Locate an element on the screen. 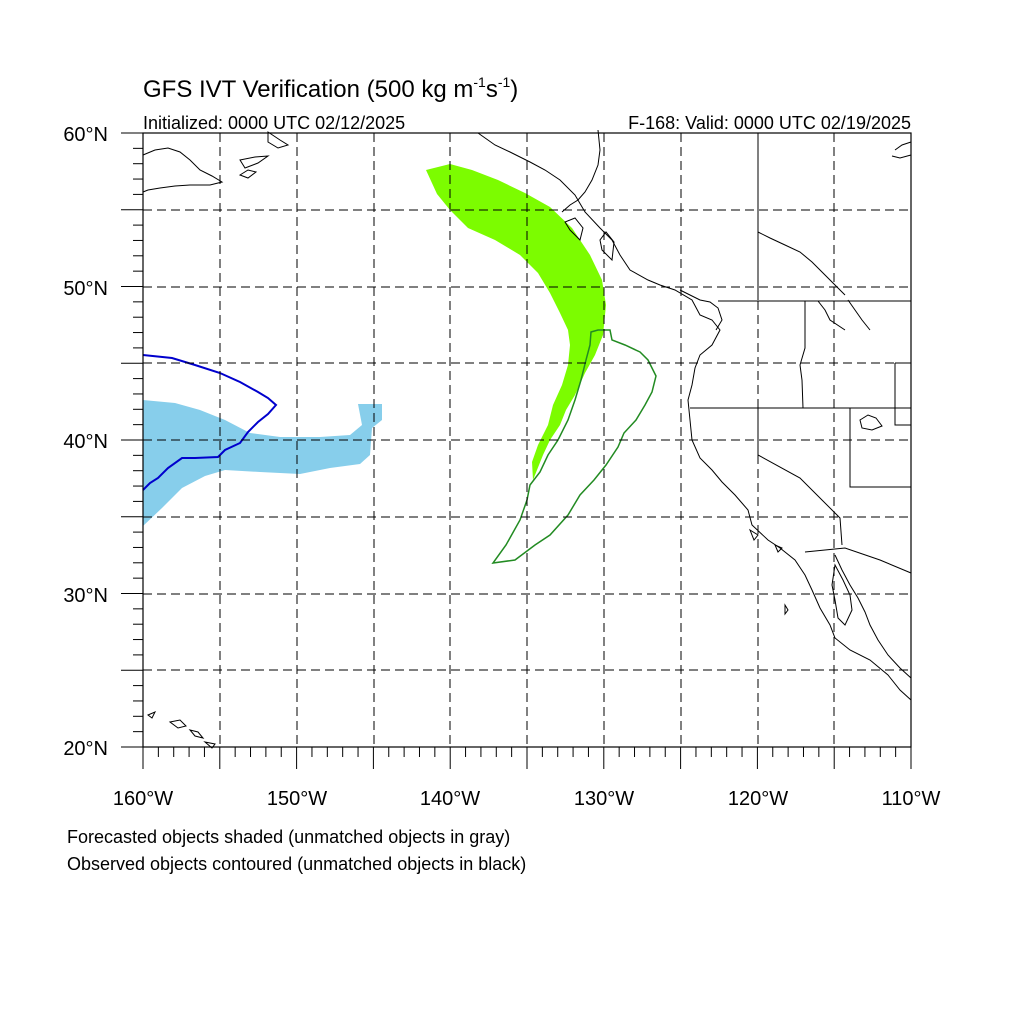 This screenshot has width=1024, height=1024. observed-object-blue is located at coordinates (210, 422).